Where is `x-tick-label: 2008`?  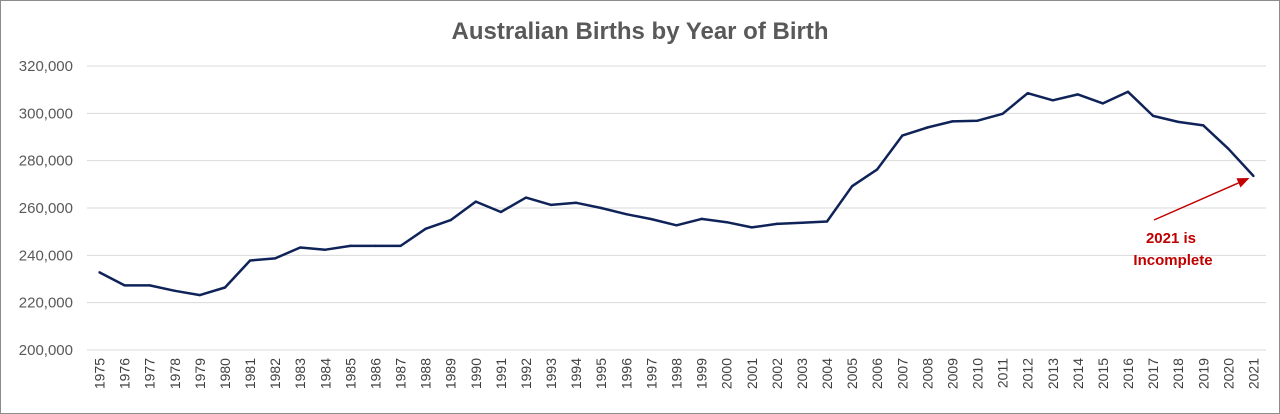 x-tick-label: 2008 is located at coordinates (927, 373).